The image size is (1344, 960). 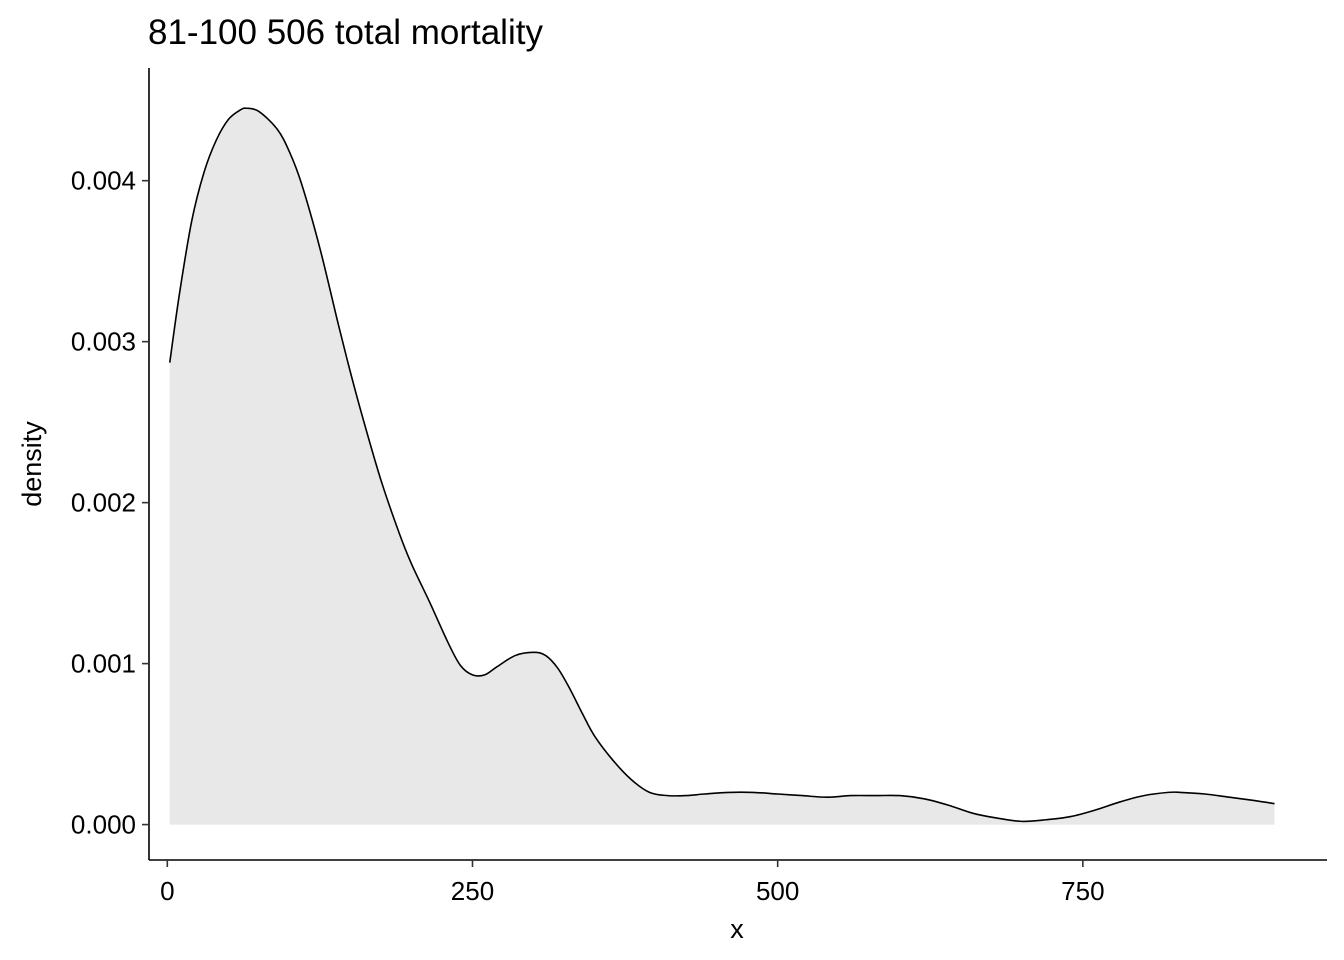 I want to click on y-tick-label: 0.000, so click(x=103, y=825).